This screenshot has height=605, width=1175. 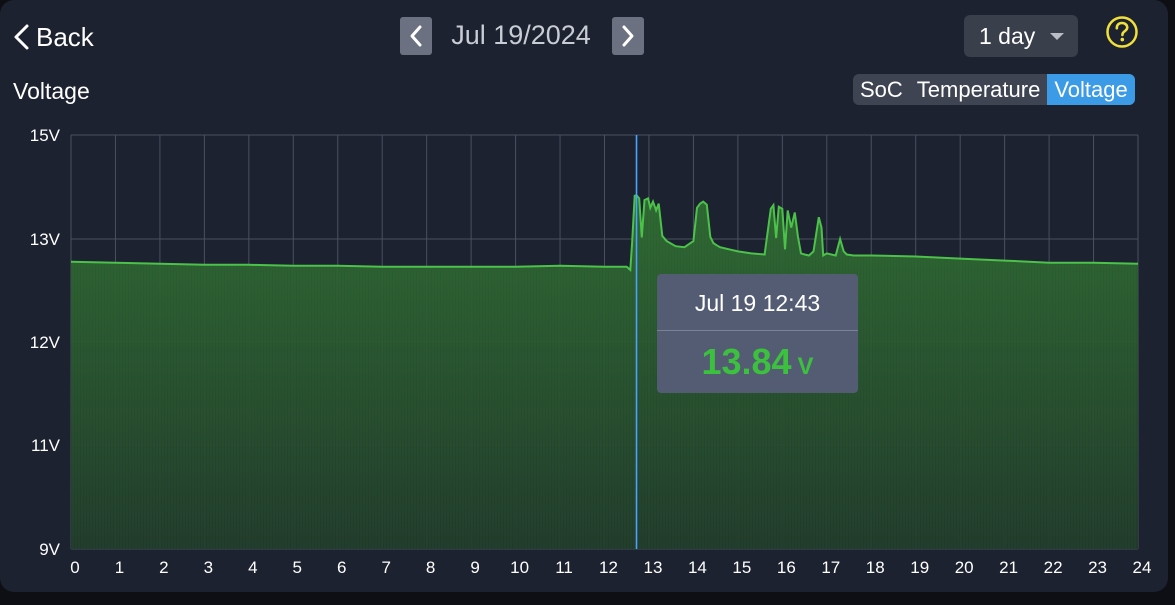 What do you see at coordinates (45, 342) in the screenshot?
I see `y-tick-label: 12V` at bounding box center [45, 342].